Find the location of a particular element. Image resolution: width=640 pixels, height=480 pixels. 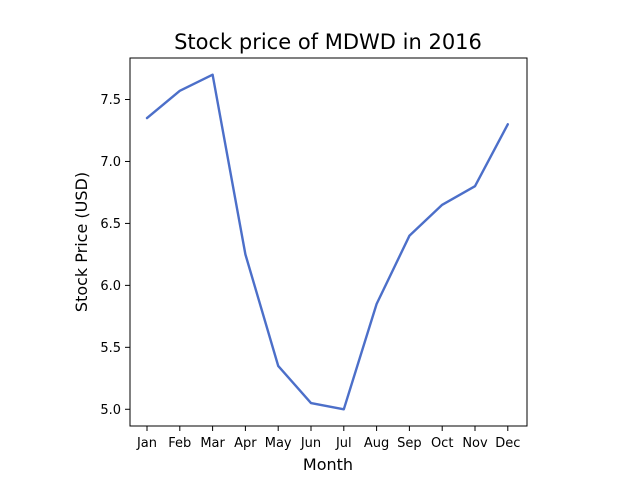

y-tick-label: 6.5 is located at coordinates (110, 224).